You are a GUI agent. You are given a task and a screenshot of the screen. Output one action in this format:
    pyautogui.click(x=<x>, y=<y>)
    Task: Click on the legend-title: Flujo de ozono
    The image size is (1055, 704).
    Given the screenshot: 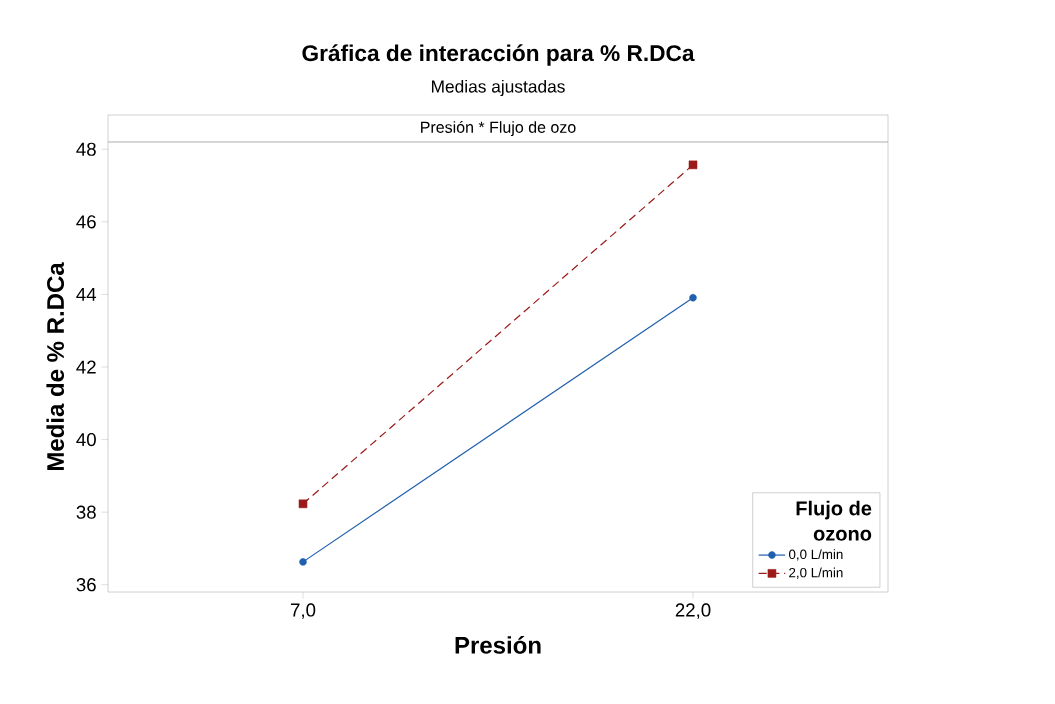 What is the action you would take?
    pyautogui.click(x=834, y=520)
    